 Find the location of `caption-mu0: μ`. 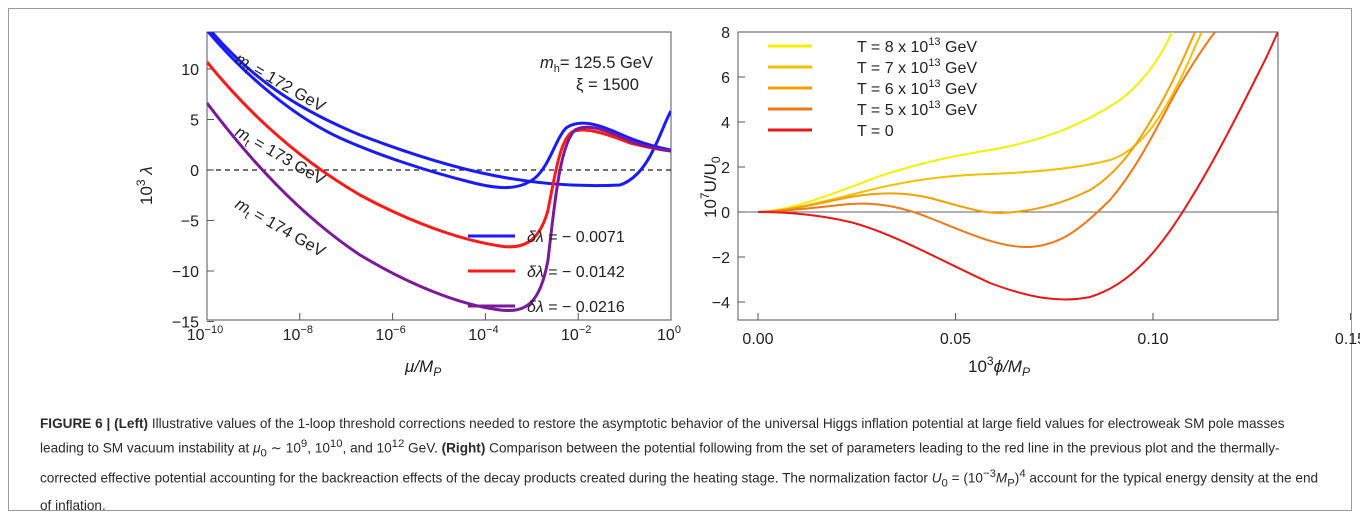

caption-mu0: μ is located at coordinates (257, 448).